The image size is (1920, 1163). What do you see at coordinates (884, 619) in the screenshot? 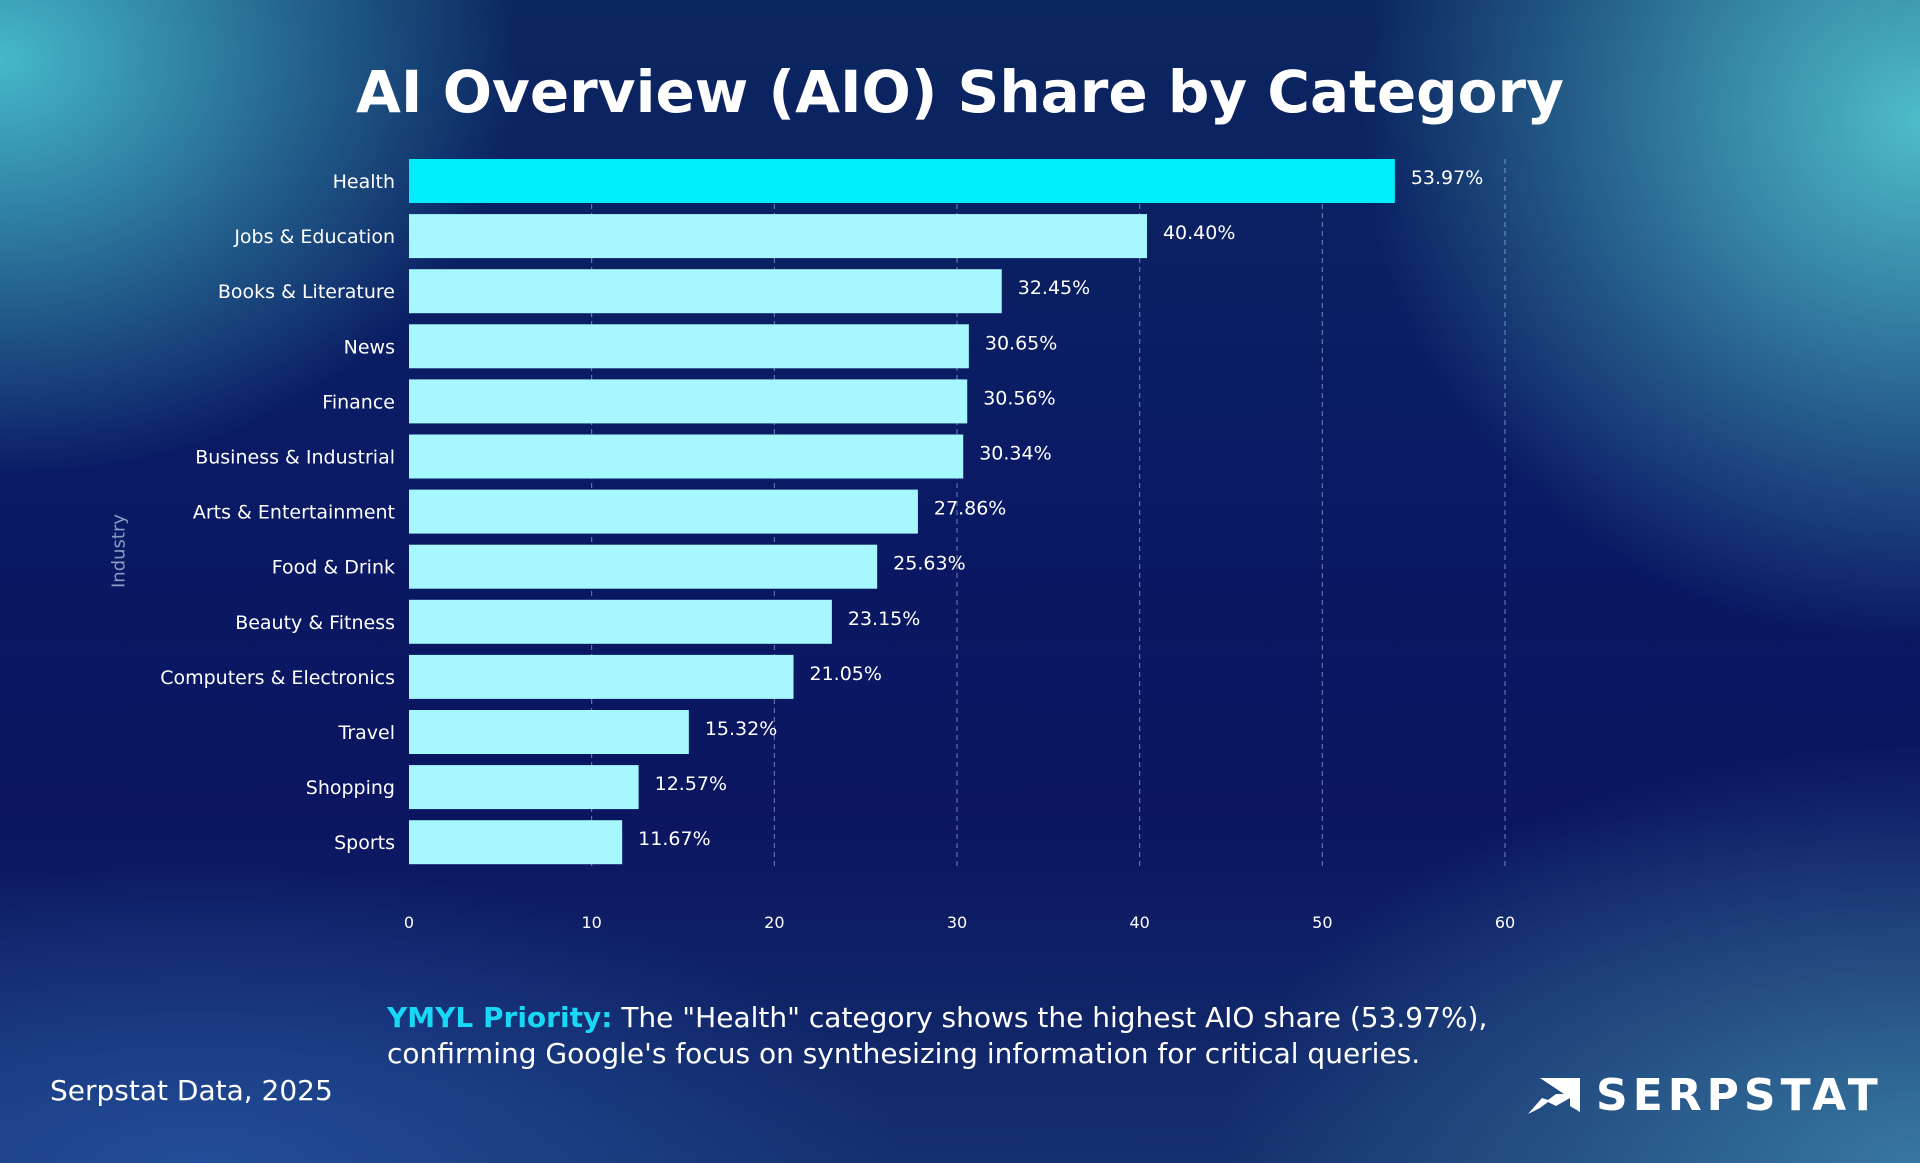
I see `data-label: 23.15%` at bounding box center [884, 619].